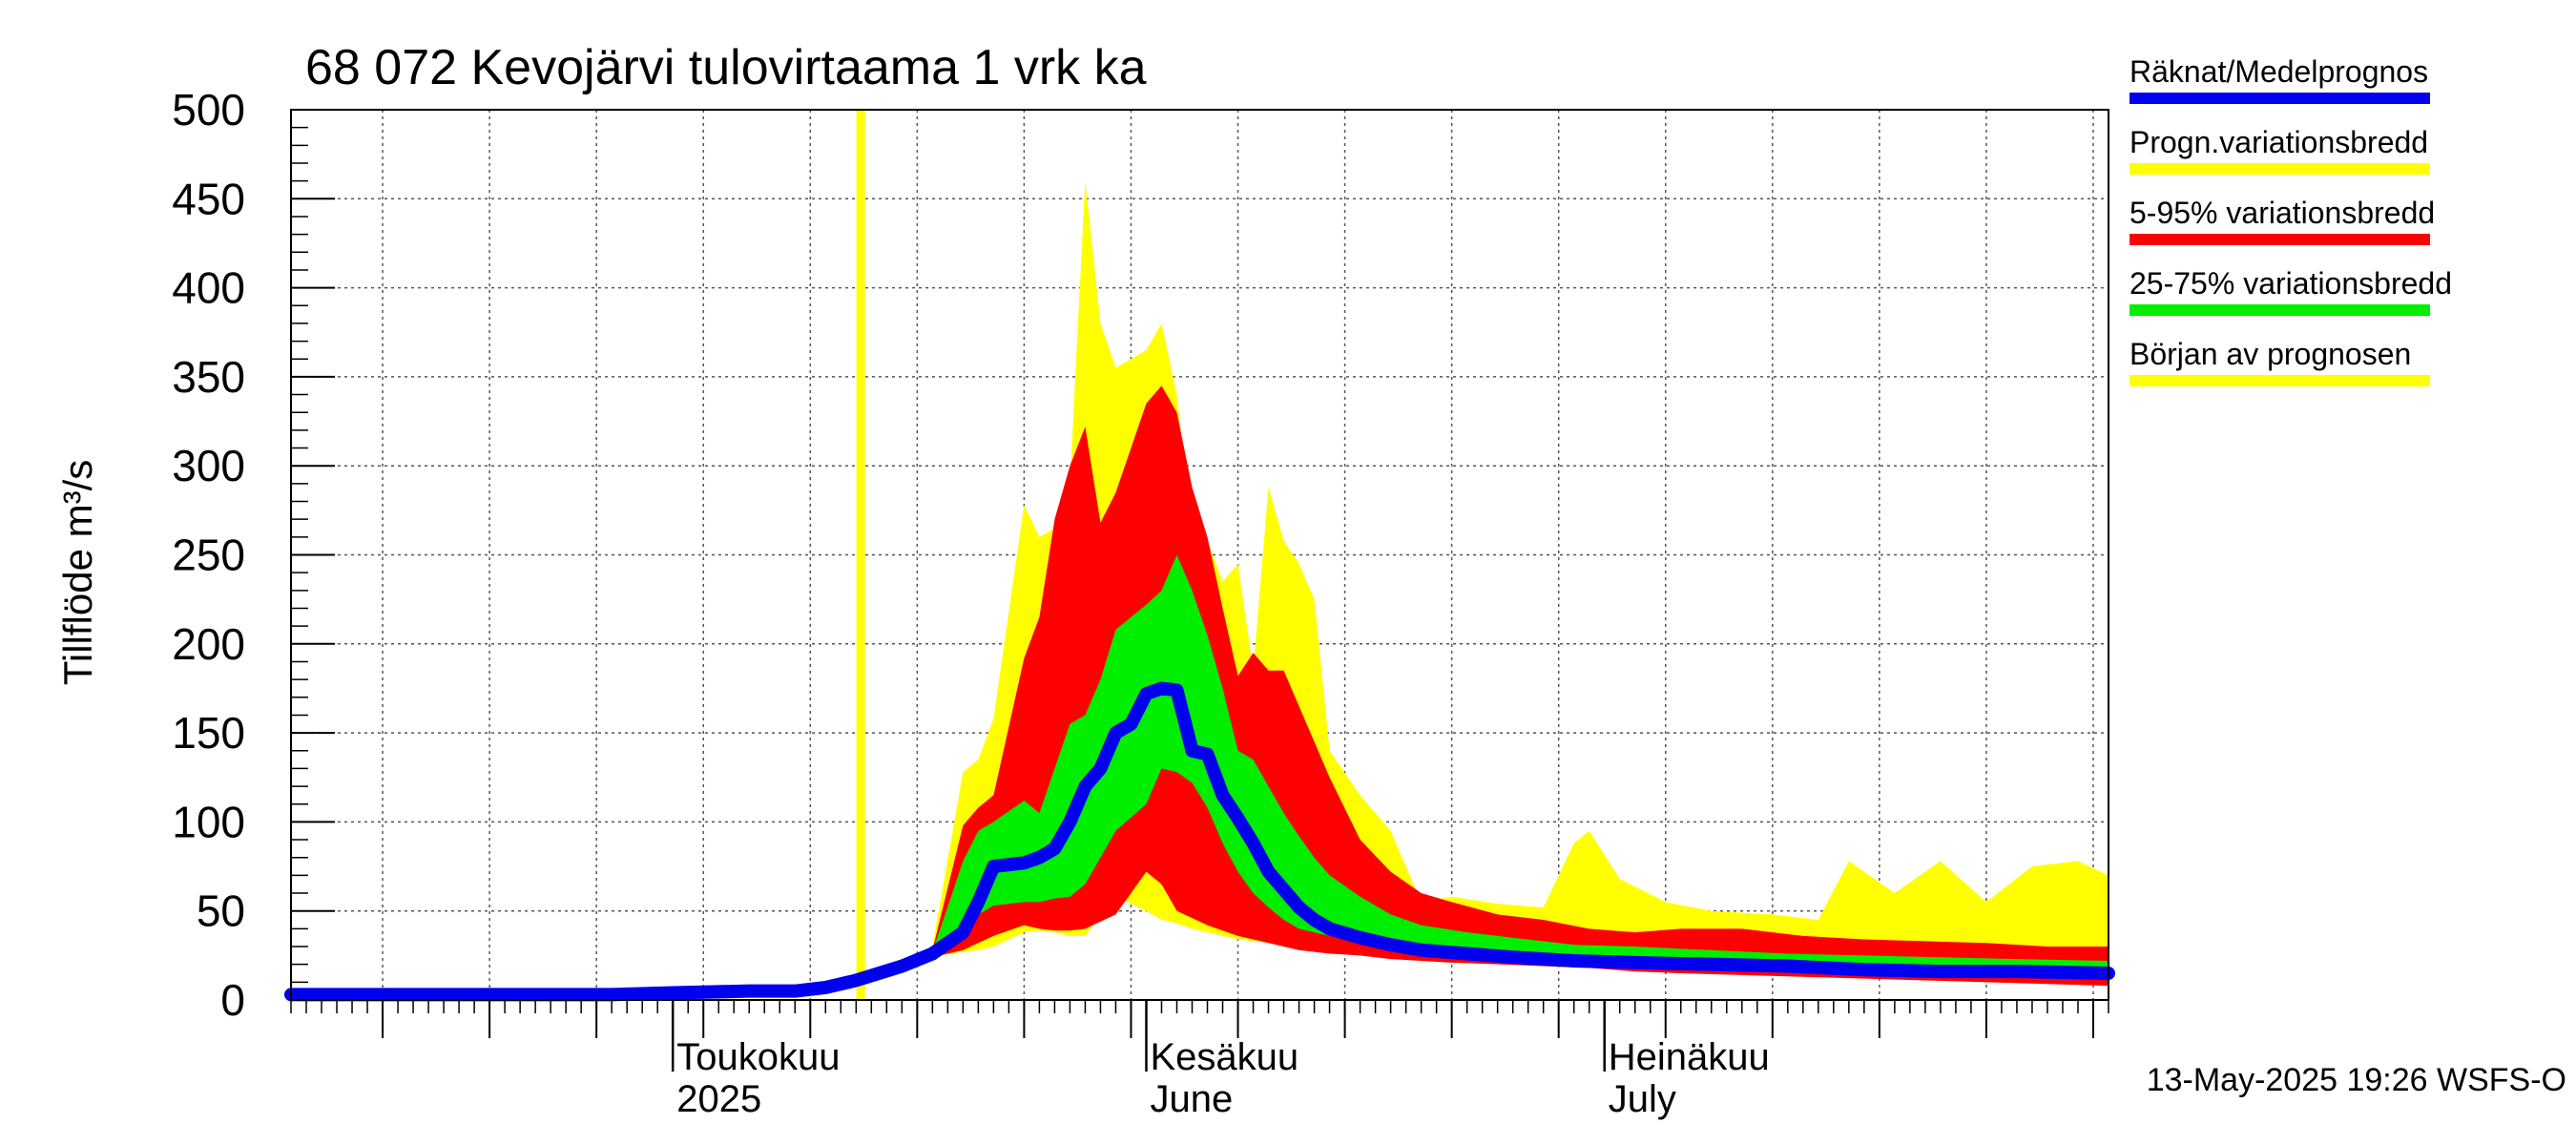  I want to click on chart-title: 68 072 Kevojärvi tulovirtaama 1 vrk ka, so click(726, 67).